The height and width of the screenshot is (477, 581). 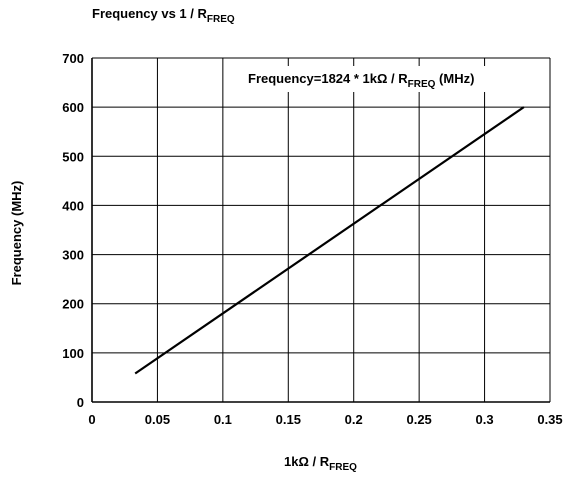 What do you see at coordinates (361, 80) in the screenshot?
I see `formula-annotation: Frequency=1824 * 1kΩ / RFREQ (MHz)` at bounding box center [361, 80].